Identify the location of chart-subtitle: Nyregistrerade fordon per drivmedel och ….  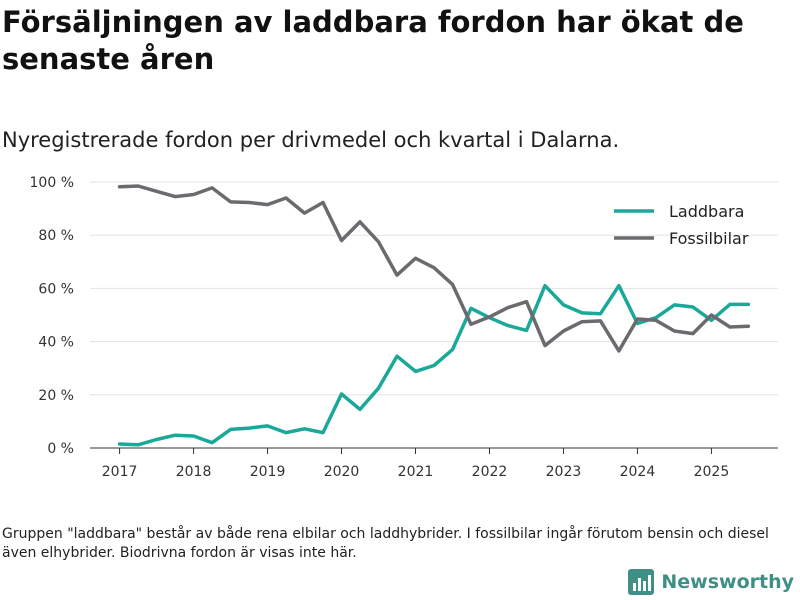
(311, 140).